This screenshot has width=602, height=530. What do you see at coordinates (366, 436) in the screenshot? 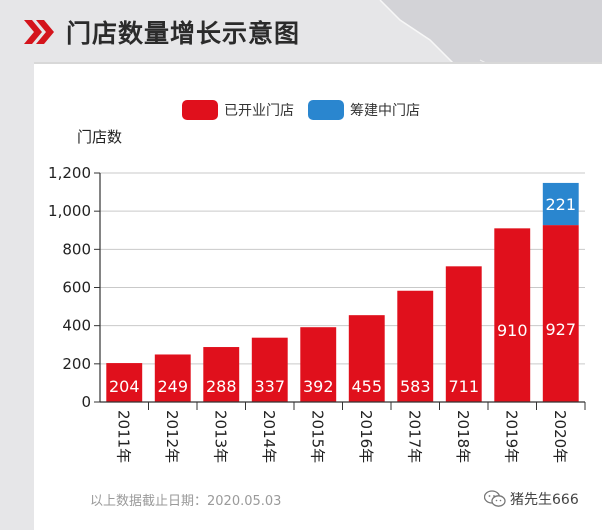
I see `x-tick-label: 2016年` at bounding box center [366, 436].